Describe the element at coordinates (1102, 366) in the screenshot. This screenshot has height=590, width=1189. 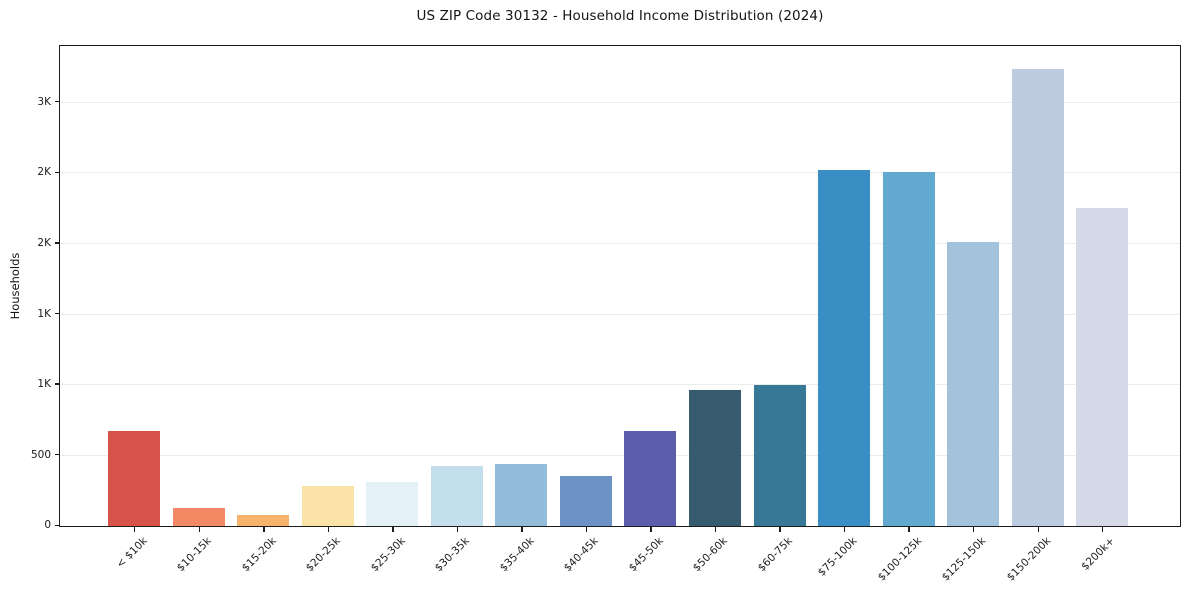
I see `bar-$200k+` at that location.